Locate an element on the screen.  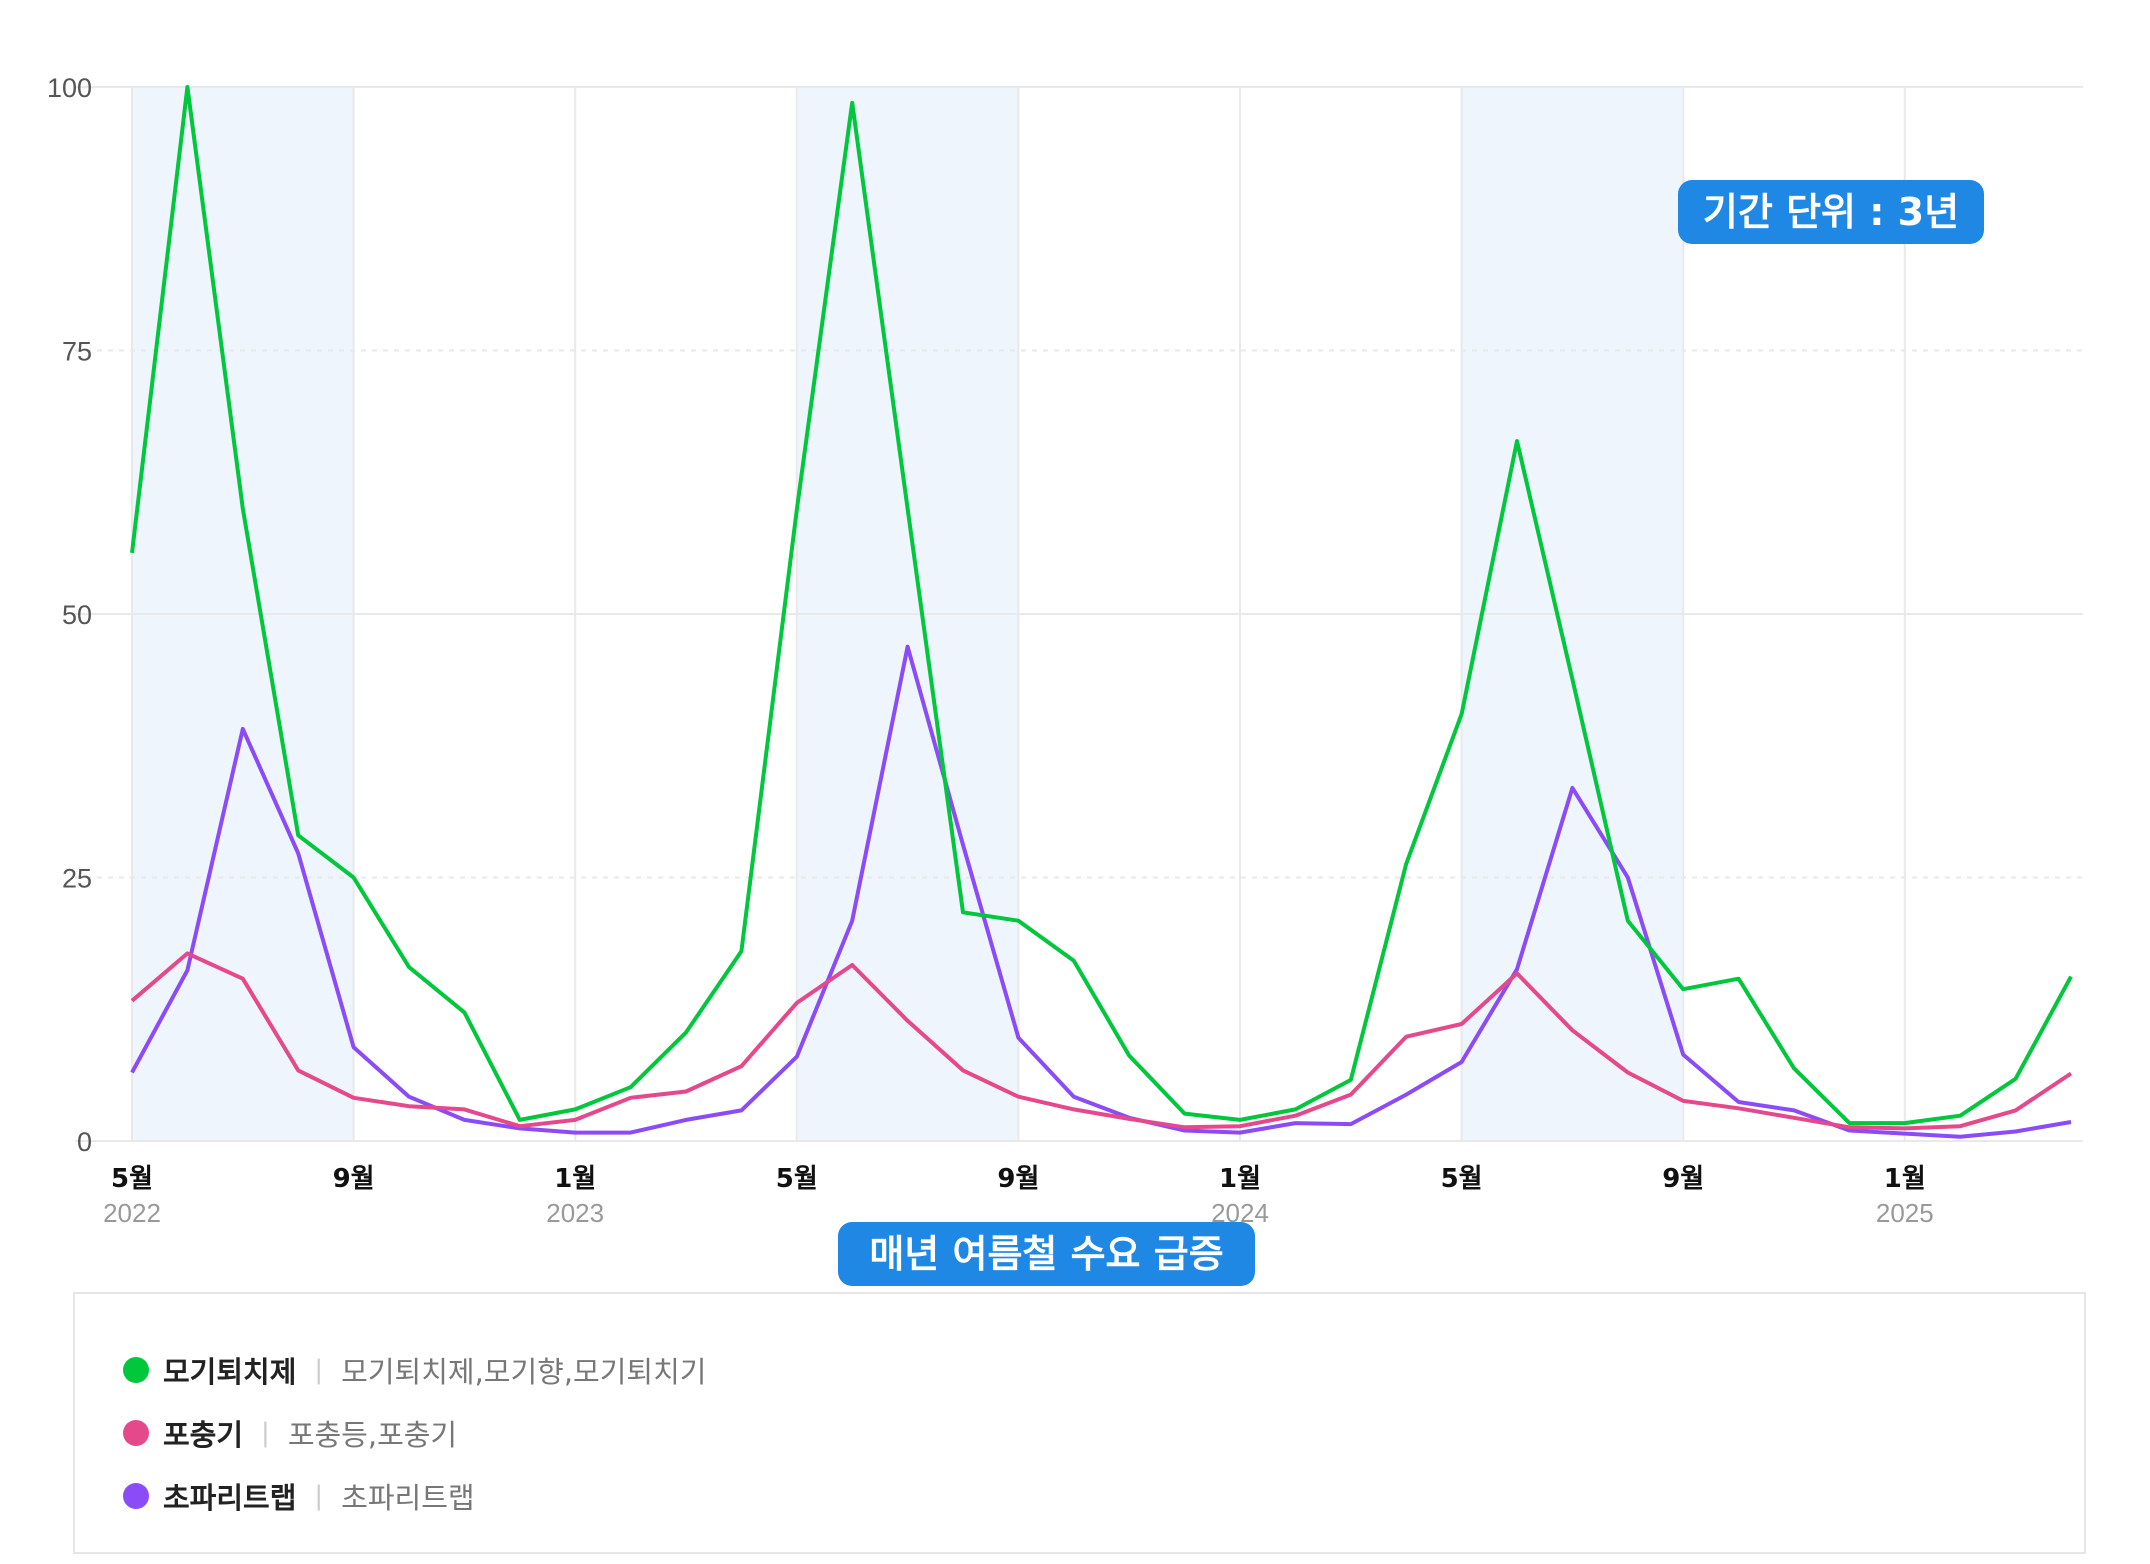
y-tick-label: 0 is located at coordinates (84, 1142).